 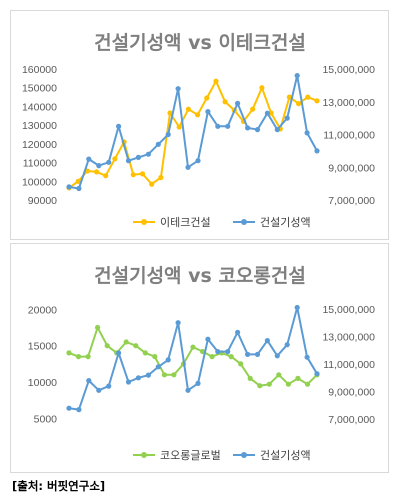 What do you see at coordinates (39, 182) in the screenshot?
I see `y-left-tick-label: 100000` at bounding box center [39, 182].